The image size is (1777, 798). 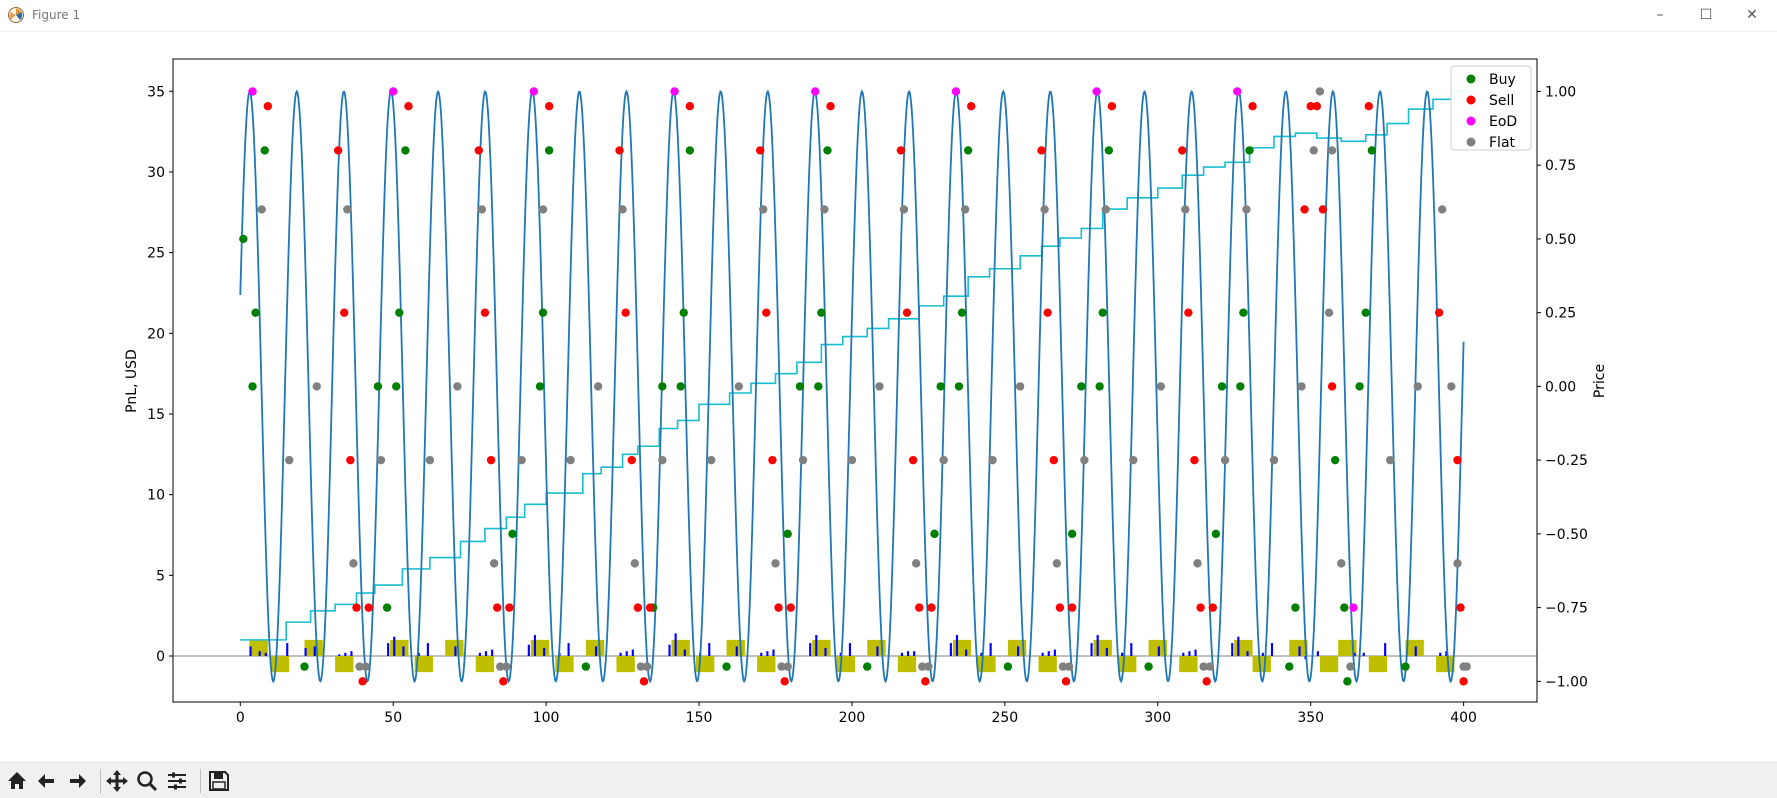 I want to click on configure-subplots-button, so click(x=177, y=781).